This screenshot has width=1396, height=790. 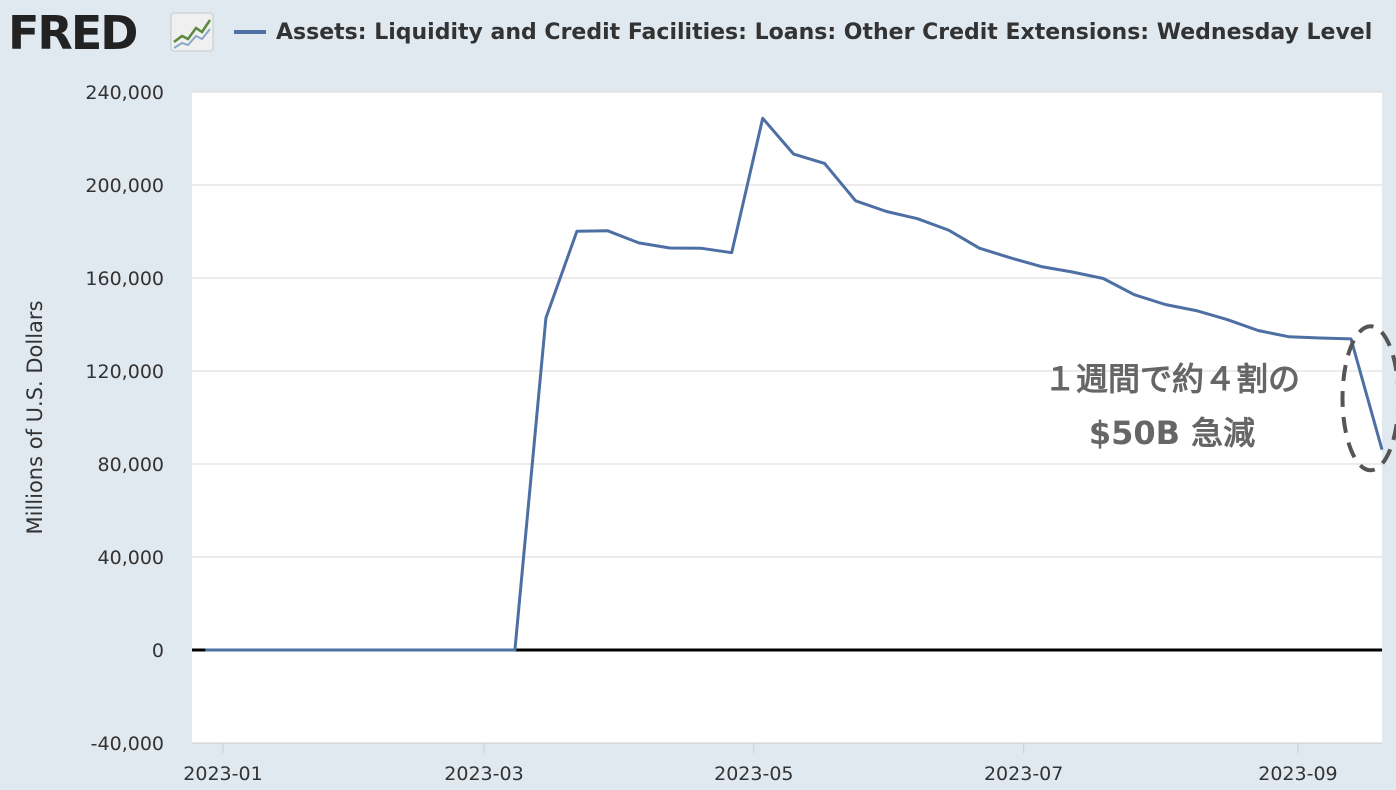 I want to click on legend-swatch, so click(x=250, y=32).